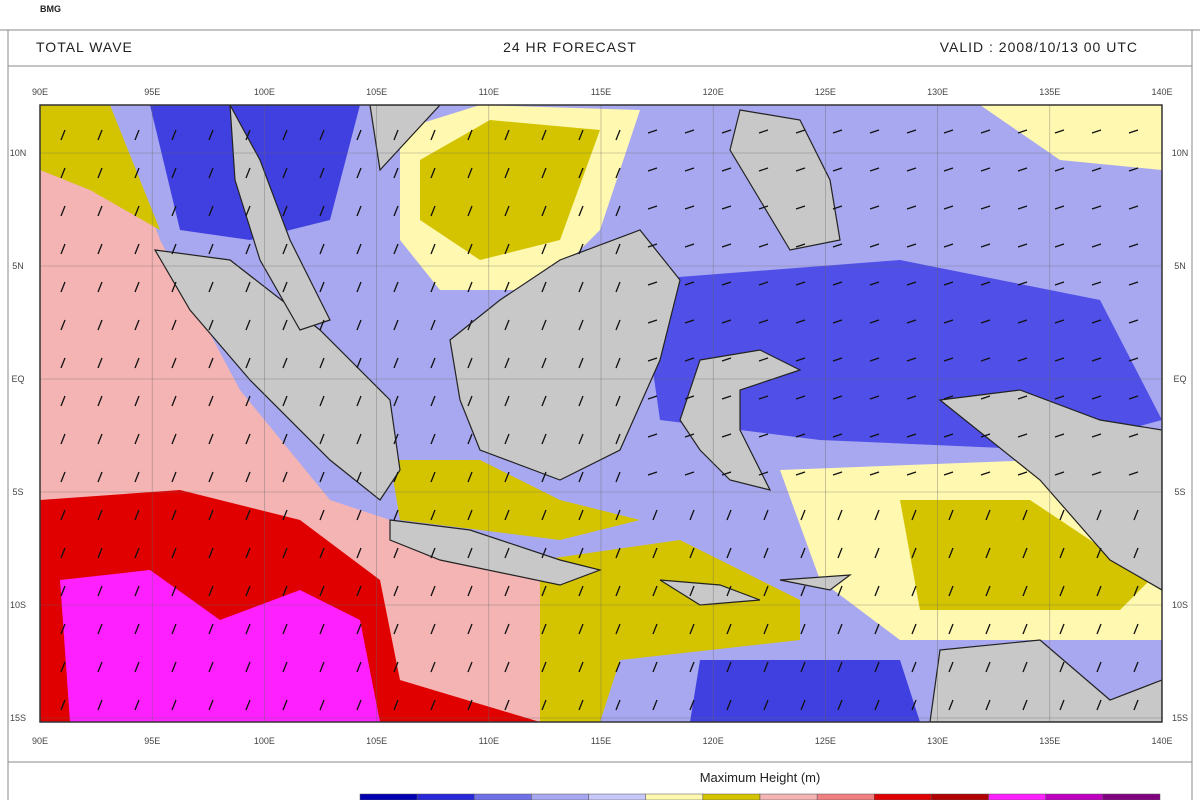 Image resolution: width=1200 pixels, height=805 pixels. Describe the element at coordinates (570, 47) in the screenshot. I see `header-center: 24 HR FORECAST` at that location.